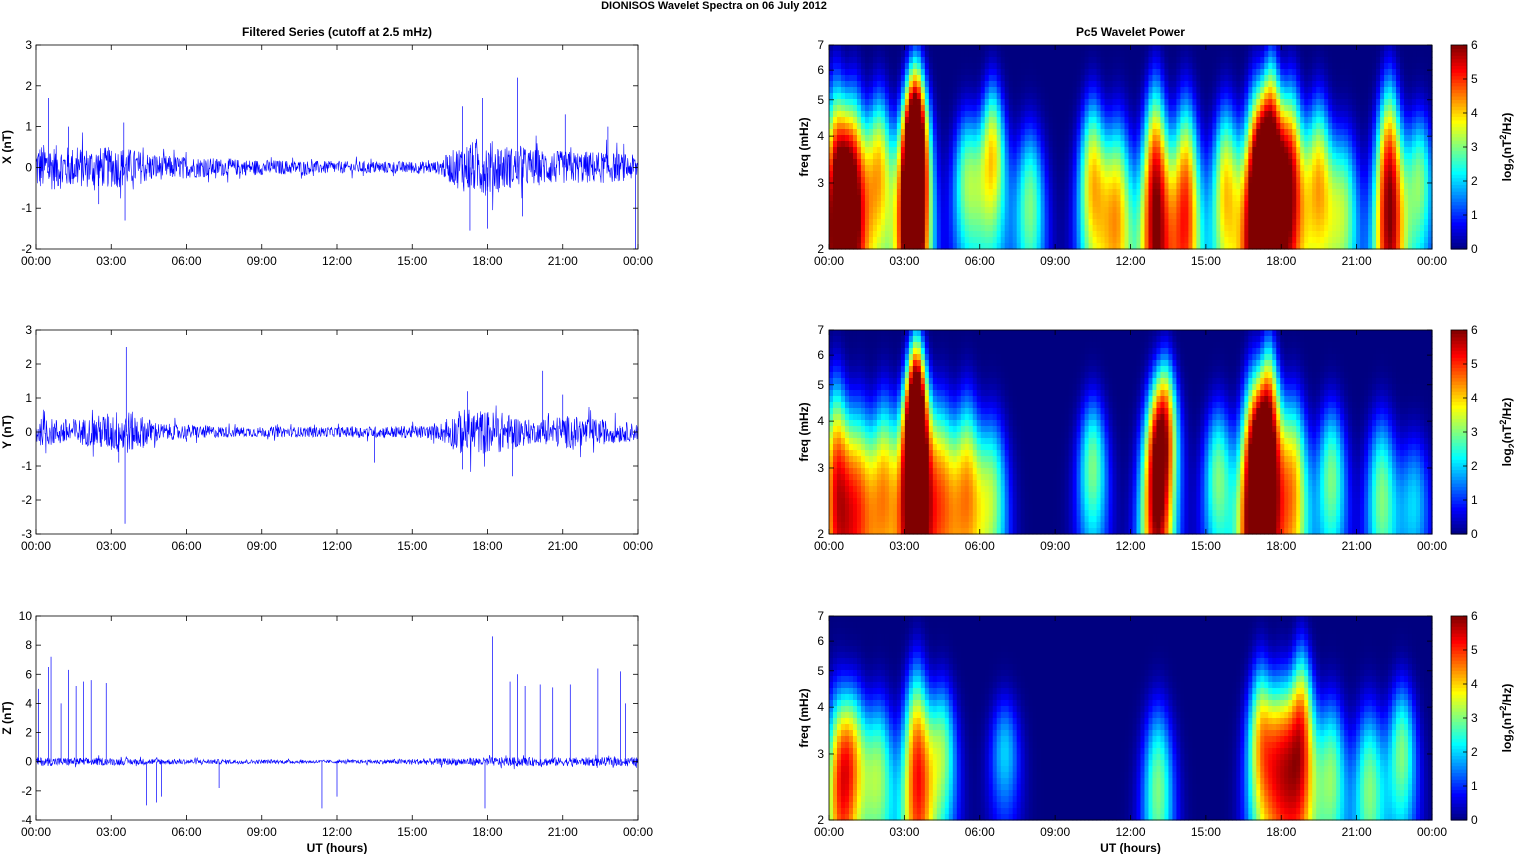 The height and width of the screenshot is (854, 1514). I want to click on x-tick-label: 12:00, so click(337, 832).